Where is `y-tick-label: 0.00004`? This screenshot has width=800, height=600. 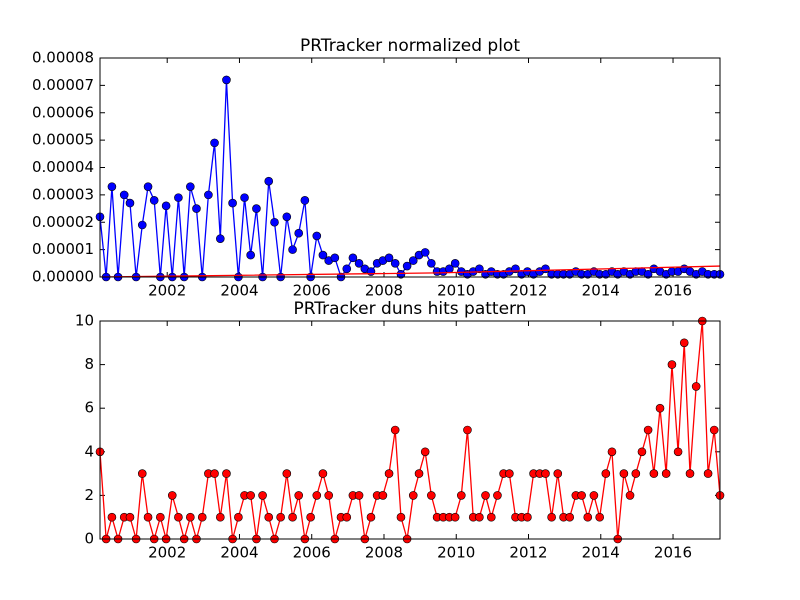
y-tick-label: 0.00004 is located at coordinates (63, 167).